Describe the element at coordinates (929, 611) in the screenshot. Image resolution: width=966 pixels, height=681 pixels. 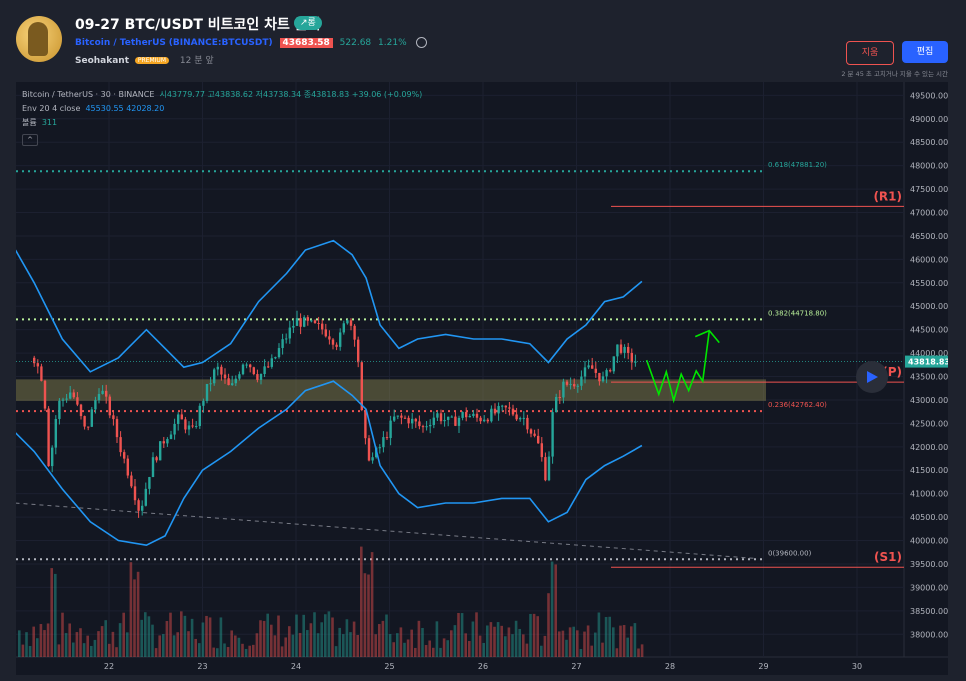
I see `y-tick-label: 38500.00` at that location.